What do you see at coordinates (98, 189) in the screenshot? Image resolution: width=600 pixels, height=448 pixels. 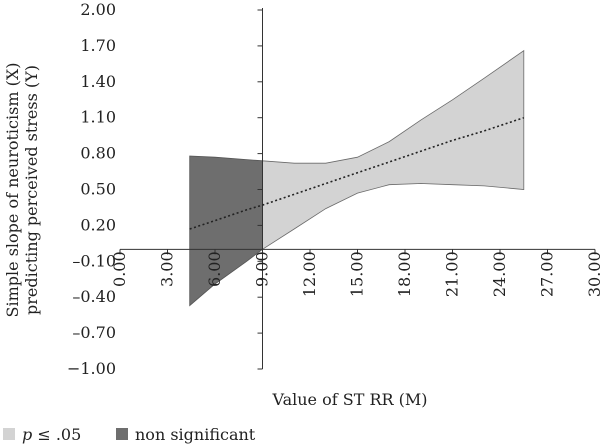 I see `y-tick-label: 0.50` at bounding box center [98, 189].